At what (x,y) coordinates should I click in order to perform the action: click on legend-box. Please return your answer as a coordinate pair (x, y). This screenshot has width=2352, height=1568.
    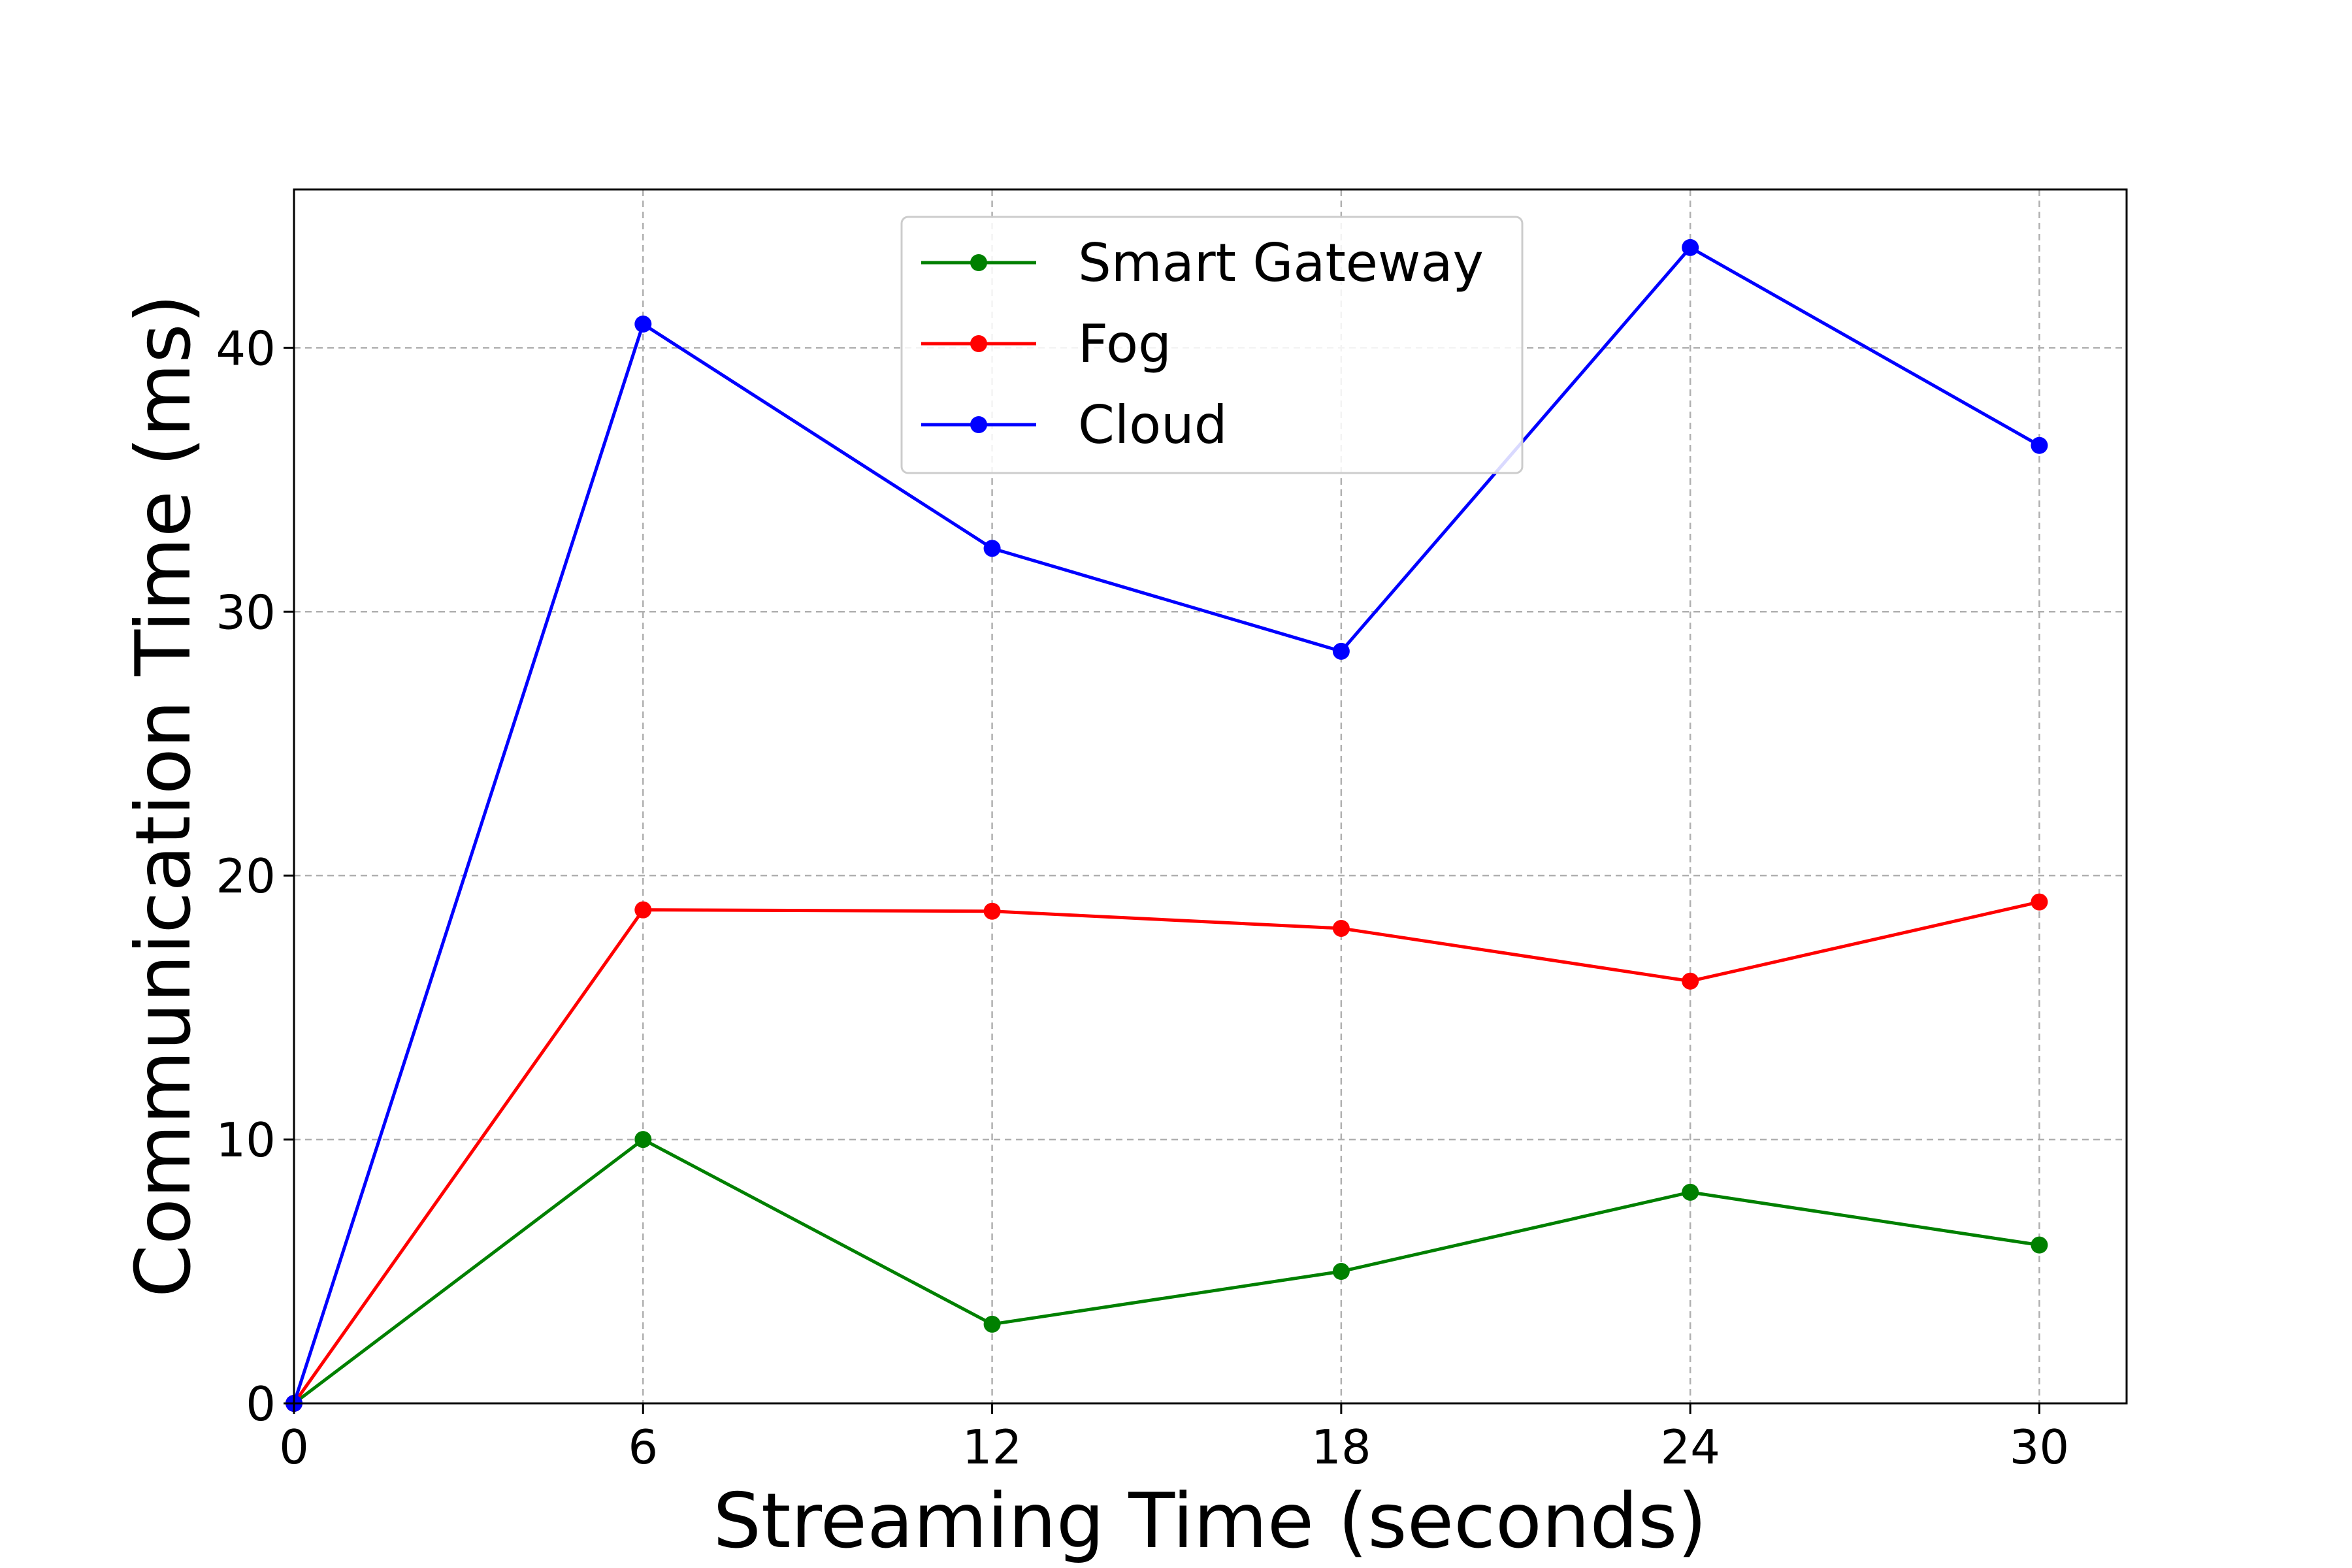
    Looking at the image, I should click on (1212, 345).